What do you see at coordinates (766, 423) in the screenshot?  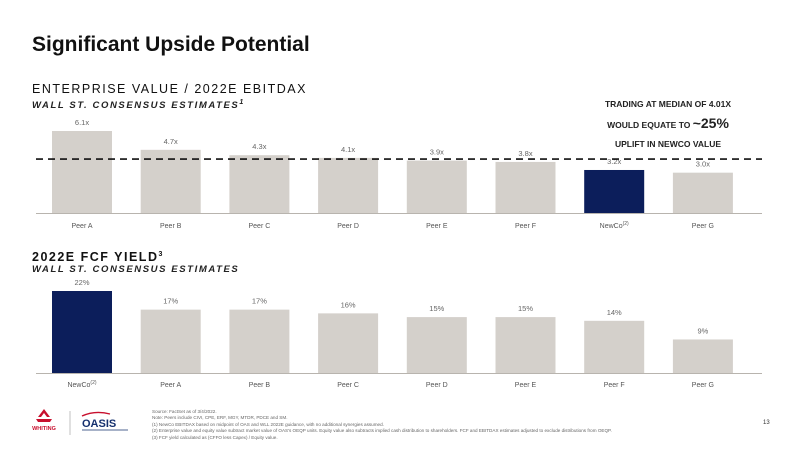 I see `page-number: 13` at bounding box center [766, 423].